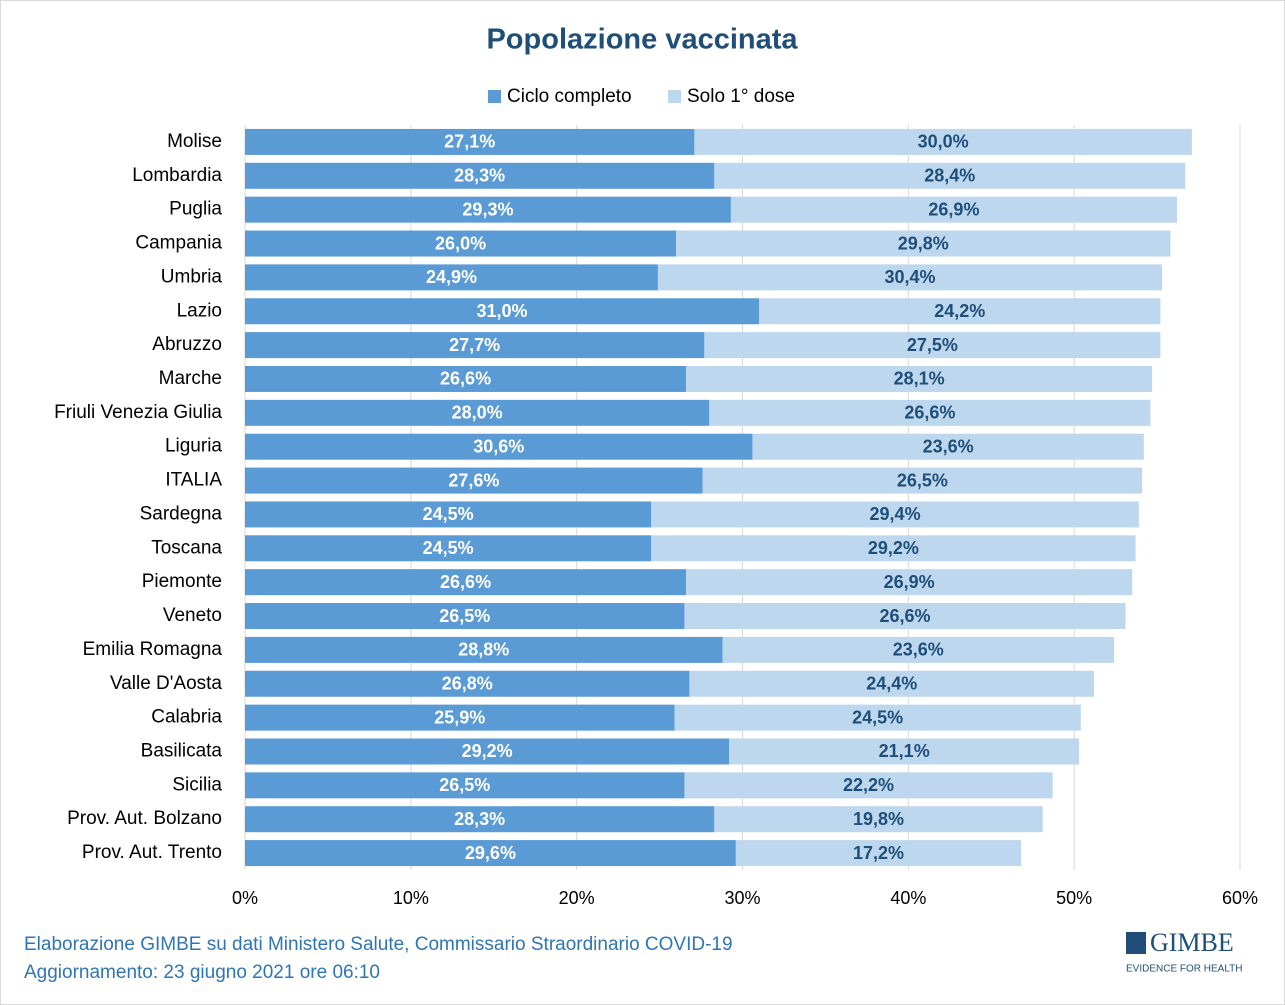 The width and height of the screenshot is (1285, 1005). What do you see at coordinates (193, 480) in the screenshot?
I see `y-tick-label: ITALIA` at bounding box center [193, 480].